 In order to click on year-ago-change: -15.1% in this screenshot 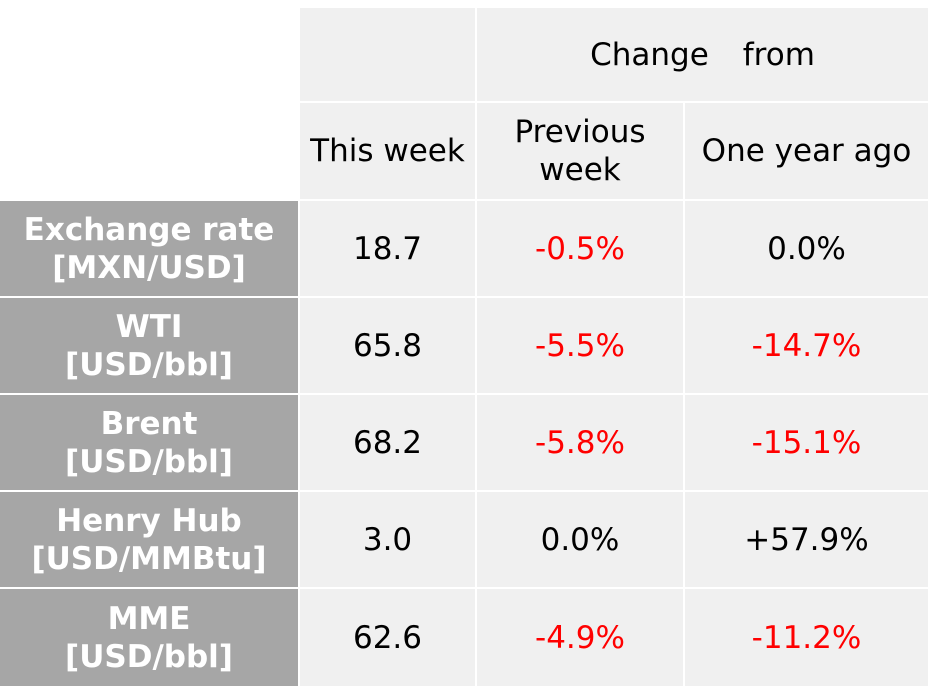, I will do `click(806, 442)`.